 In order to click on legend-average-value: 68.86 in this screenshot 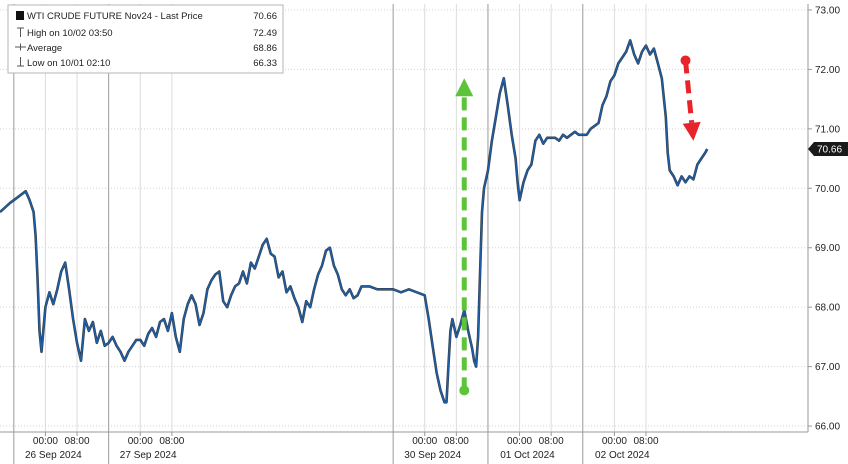, I will do `click(265, 48)`.